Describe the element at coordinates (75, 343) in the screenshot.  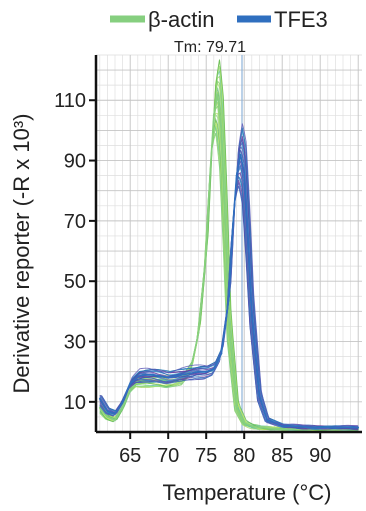
I see `y-tick-label: 30` at that location.